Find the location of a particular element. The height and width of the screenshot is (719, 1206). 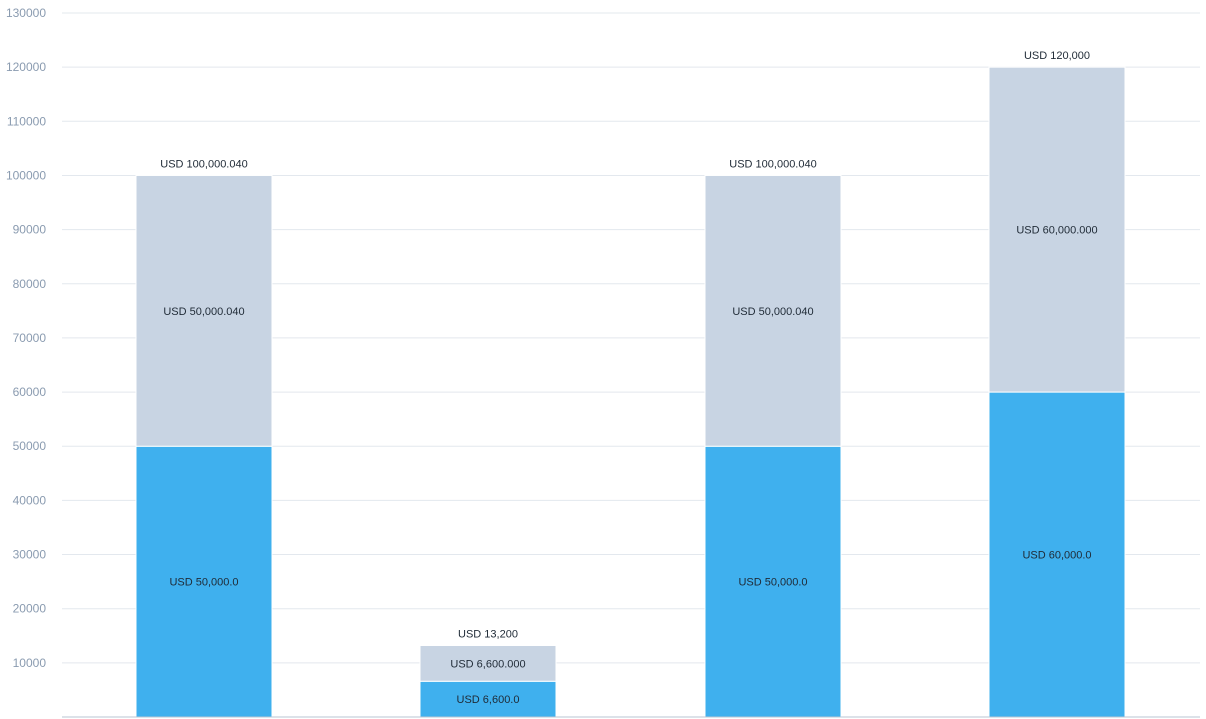

y-tick-label: 100000 is located at coordinates (26, 175).